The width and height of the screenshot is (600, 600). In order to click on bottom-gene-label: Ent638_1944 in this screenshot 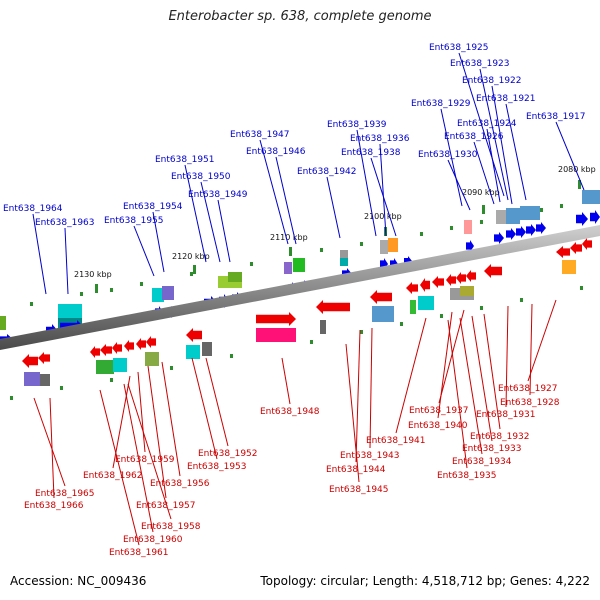, I will do `click(356, 470)`.